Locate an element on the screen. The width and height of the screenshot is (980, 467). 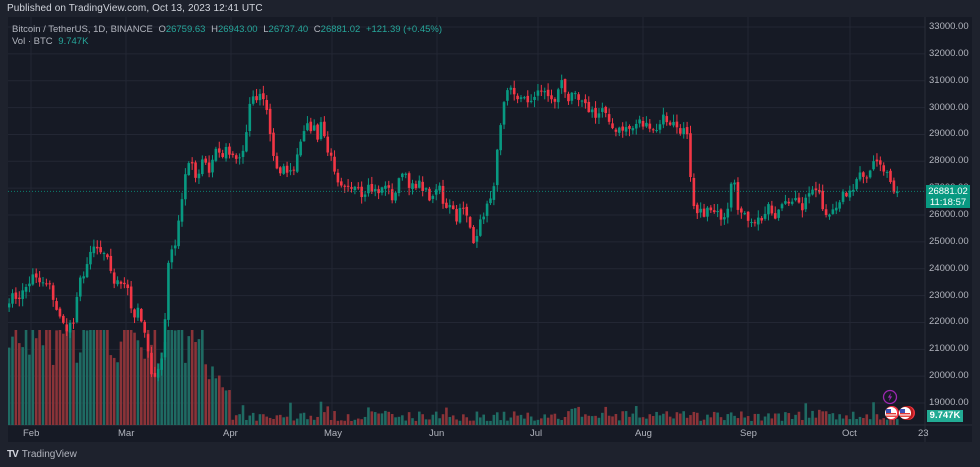
time-tick: Sep is located at coordinates (748, 433).